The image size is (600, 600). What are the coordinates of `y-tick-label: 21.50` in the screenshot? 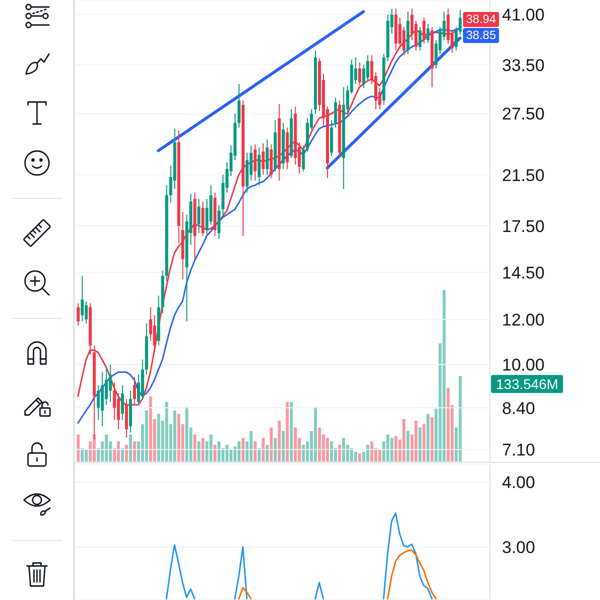 It's located at (523, 175).